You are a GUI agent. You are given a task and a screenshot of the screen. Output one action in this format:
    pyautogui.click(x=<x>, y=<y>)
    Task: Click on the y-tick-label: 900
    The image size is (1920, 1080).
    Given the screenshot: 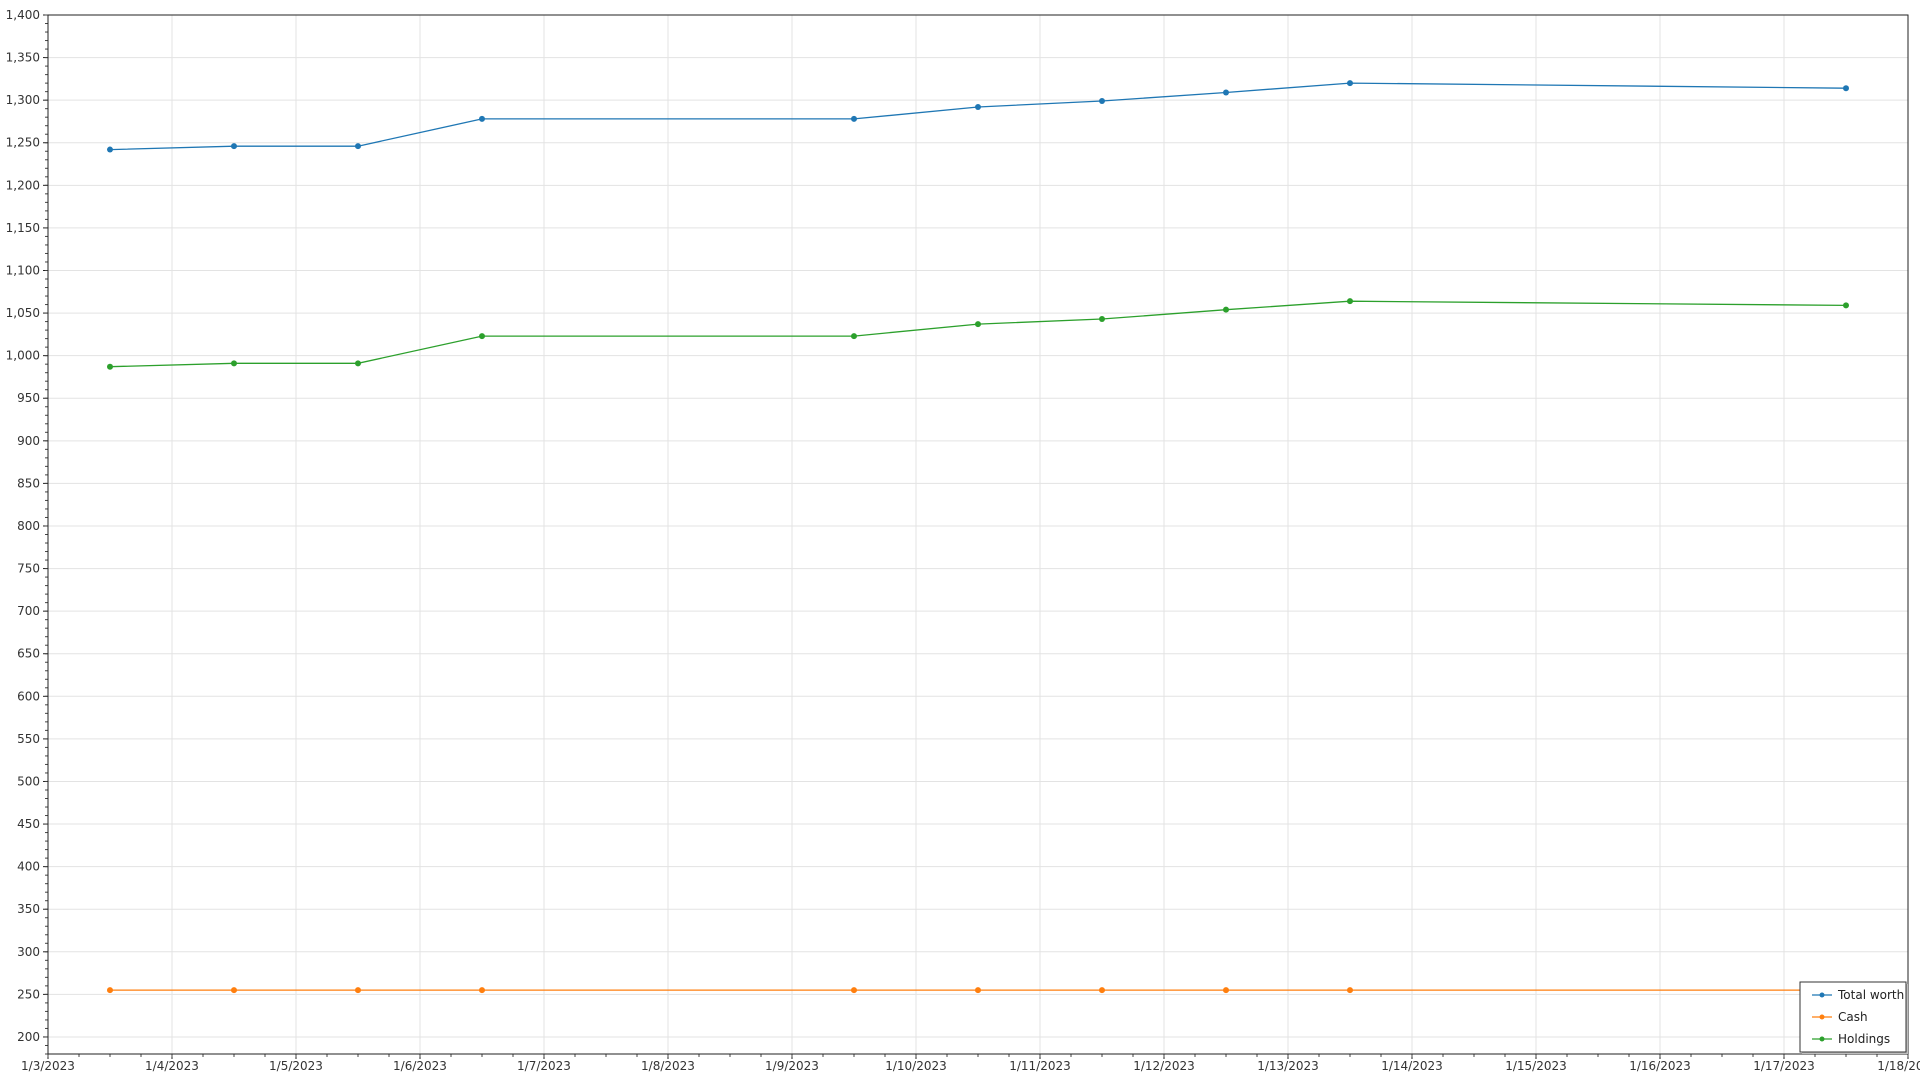 What is the action you would take?
    pyautogui.click(x=28, y=441)
    